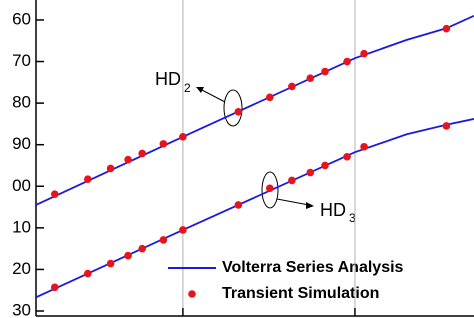  Describe the element at coordinates (21, 60) in the screenshot. I see `y-tick-label: 70` at that location.